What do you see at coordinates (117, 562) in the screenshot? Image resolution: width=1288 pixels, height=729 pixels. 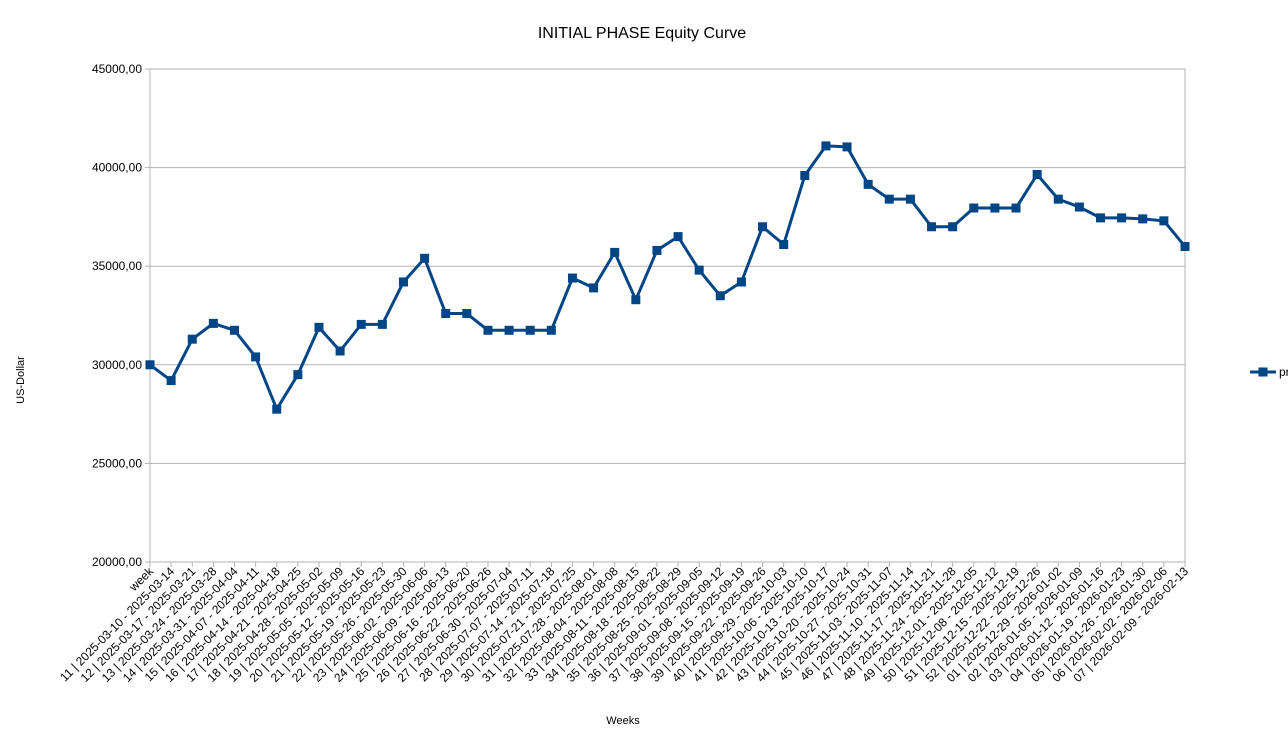 I see `y-tick-label: 20000,00` at bounding box center [117, 562].